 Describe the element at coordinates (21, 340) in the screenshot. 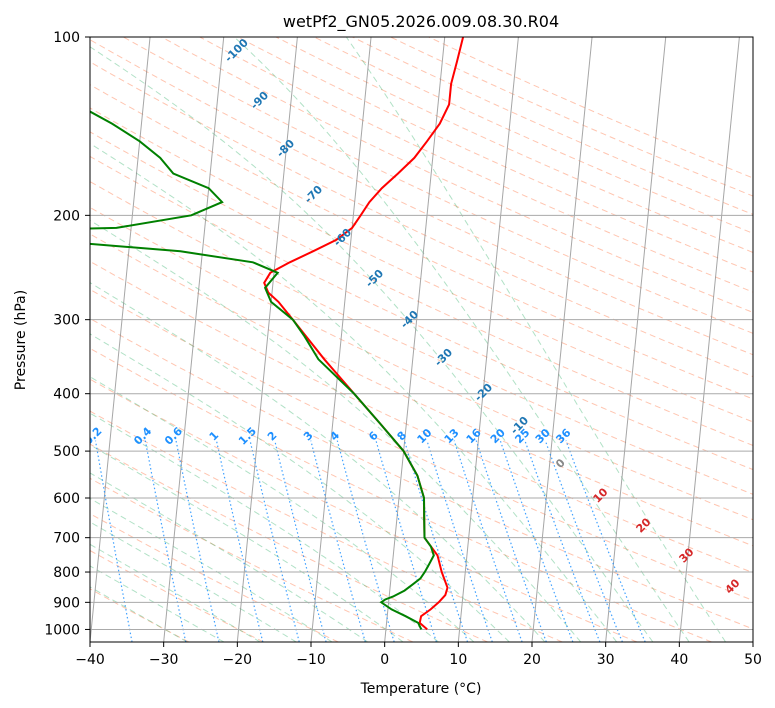

I see `y-axis-title: Pressure (hPa)` at that location.